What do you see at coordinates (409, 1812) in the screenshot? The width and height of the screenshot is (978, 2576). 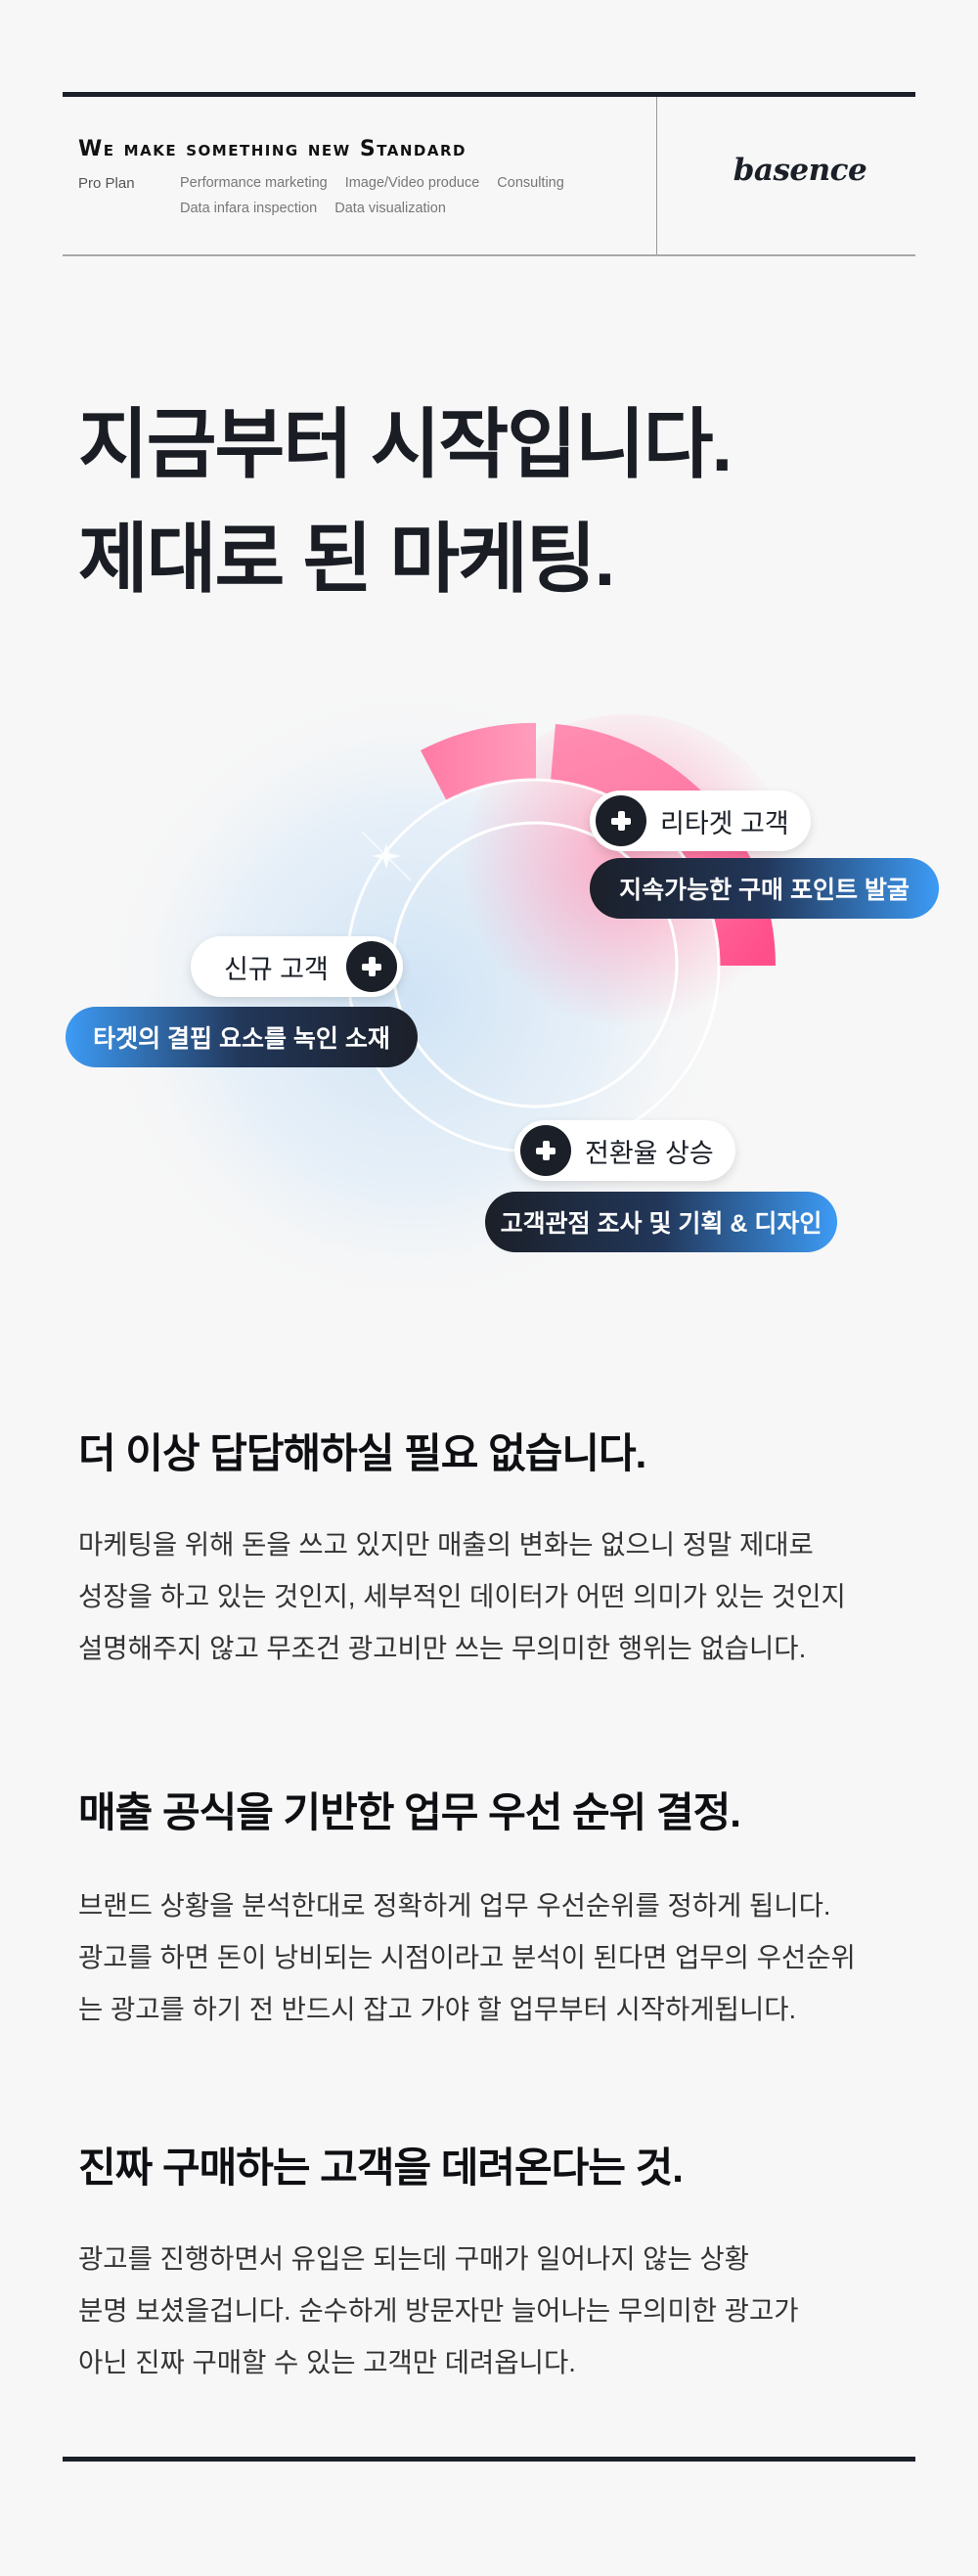 I see `section-heading: 매출 공식을 기반한 업무 우선 순위 결정.` at bounding box center [409, 1812].